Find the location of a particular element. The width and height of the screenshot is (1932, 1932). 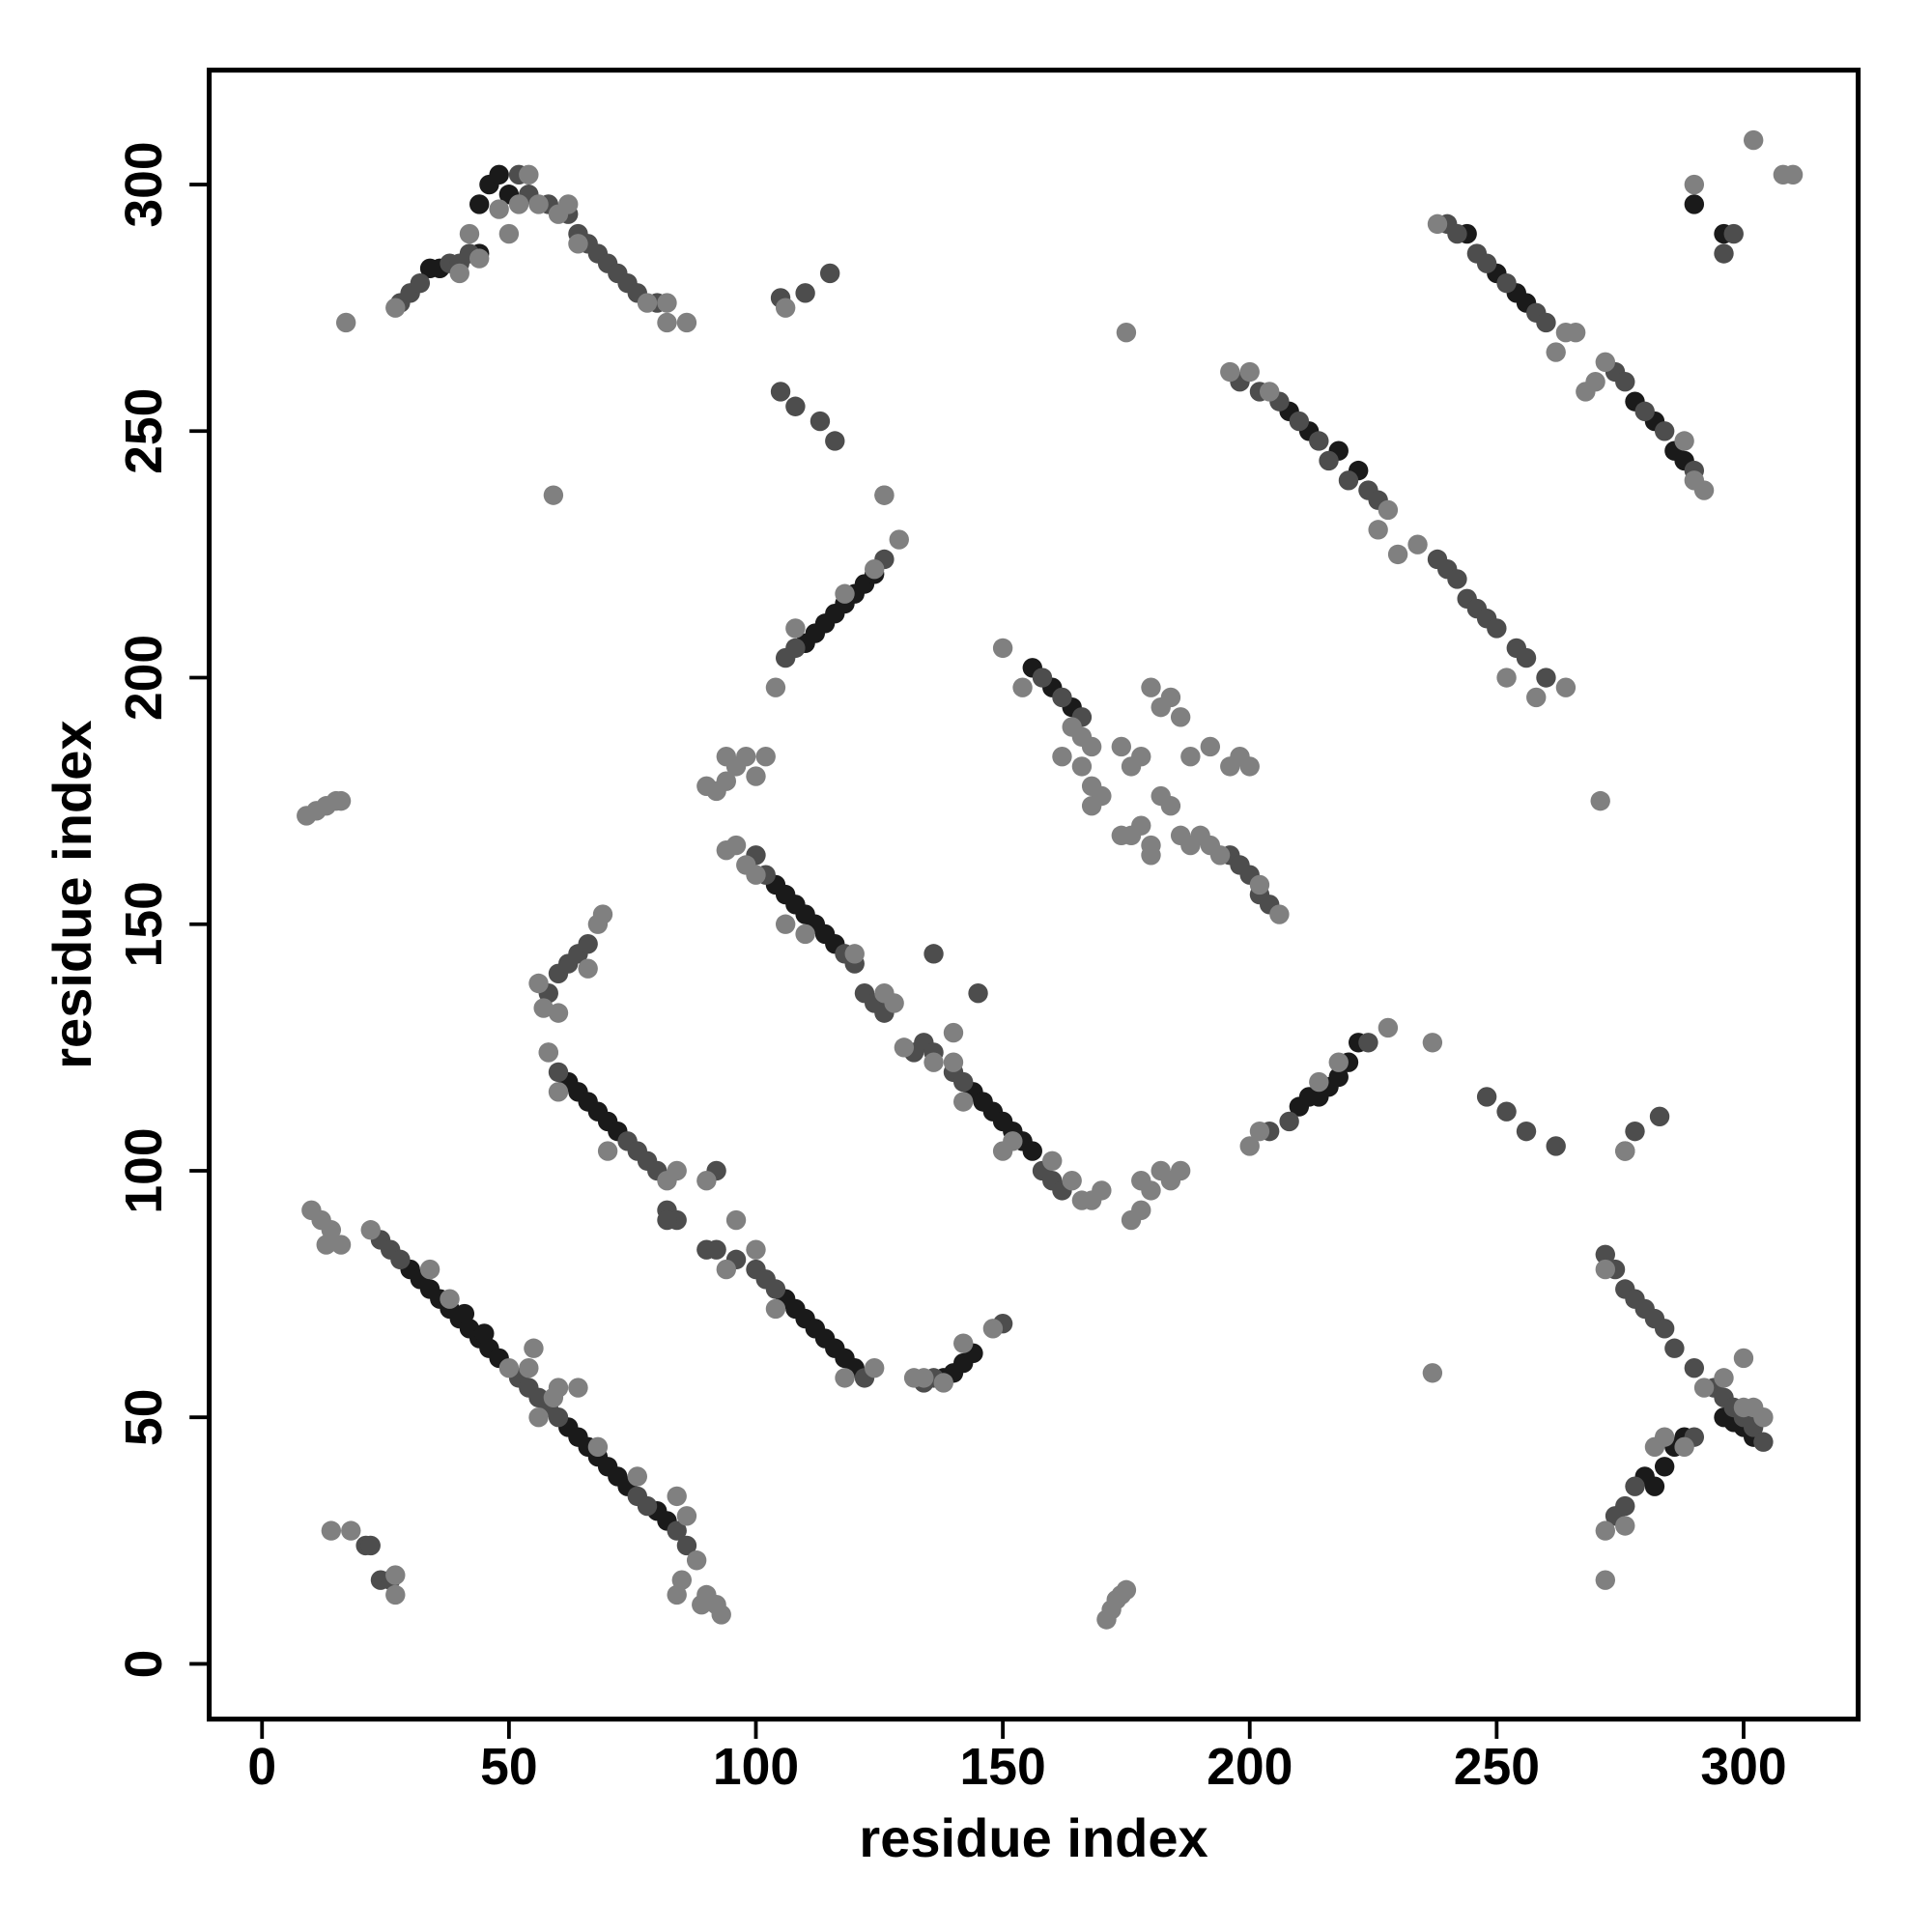

x-tick-label: 150 is located at coordinates (1002, 1767).